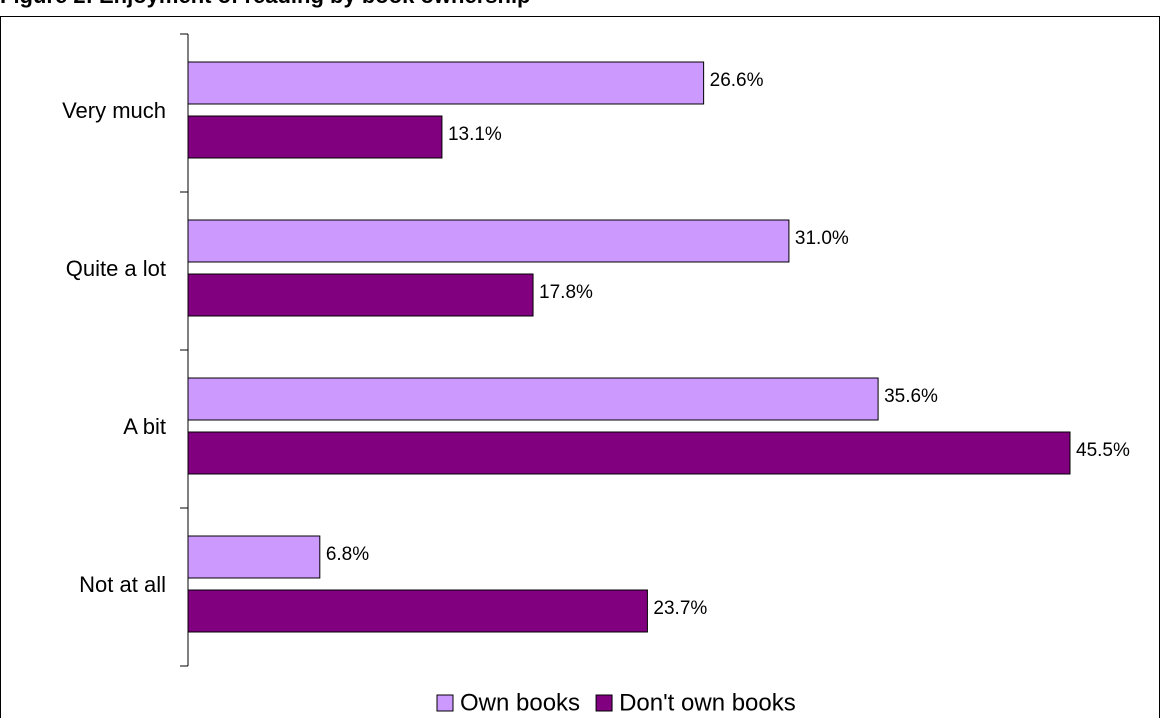 The height and width of the screenshot is (720, 1162). I want to click on data-label-don-t-own-books-quite-a-lot: 17.8%, so click(566, 292).